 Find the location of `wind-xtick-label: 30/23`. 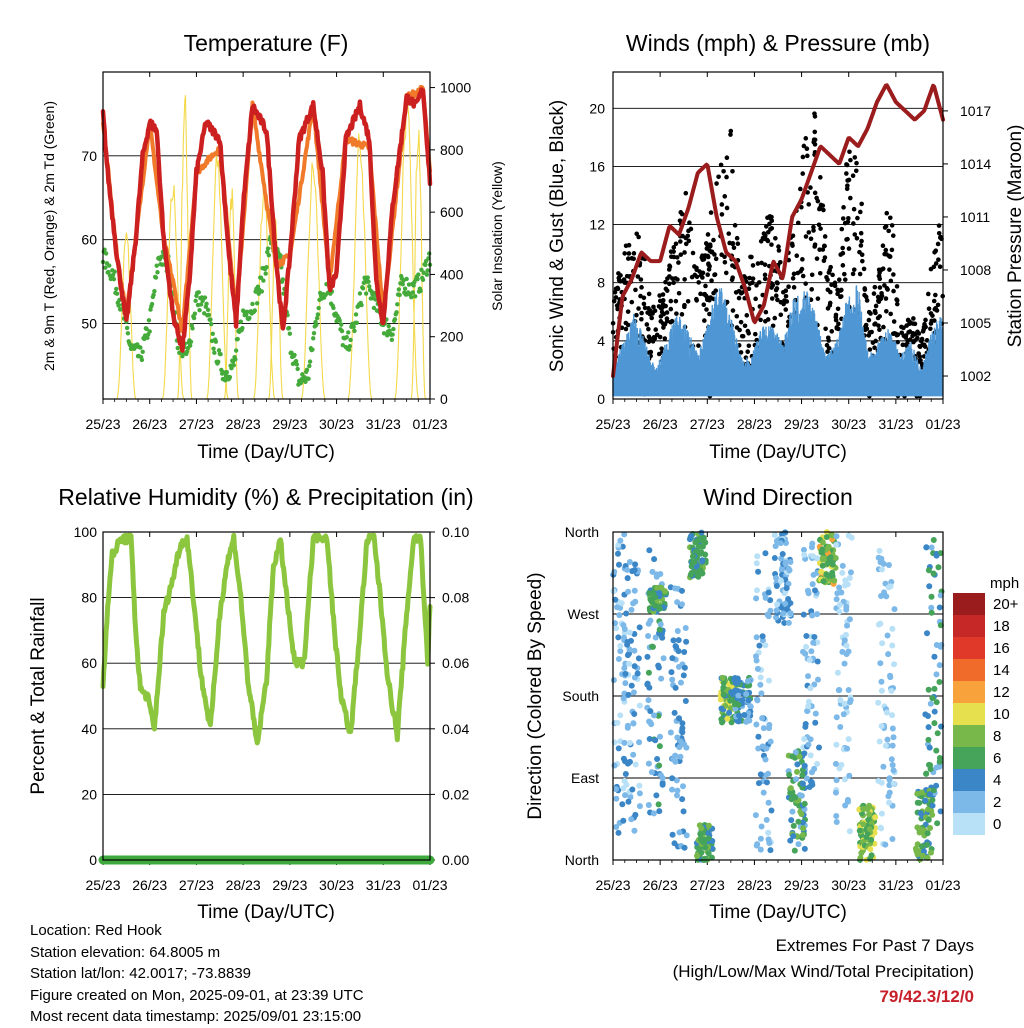

wind-xtick-label: 30/23 is located at coordinates (848, 424).